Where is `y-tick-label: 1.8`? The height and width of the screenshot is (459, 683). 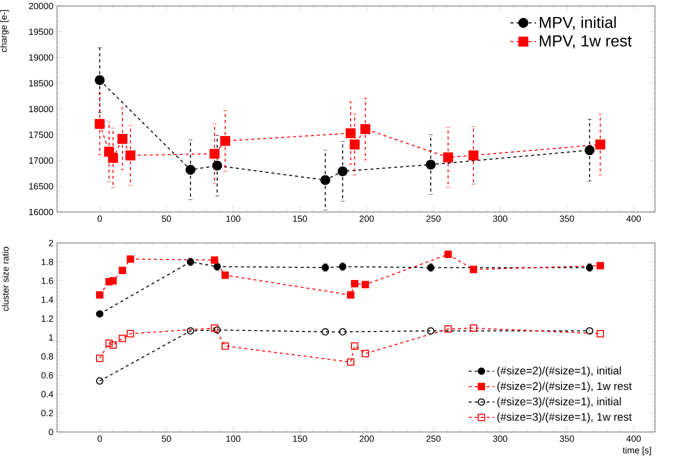
y-tick-label: 1.8 is located at coordinates (48, 262).